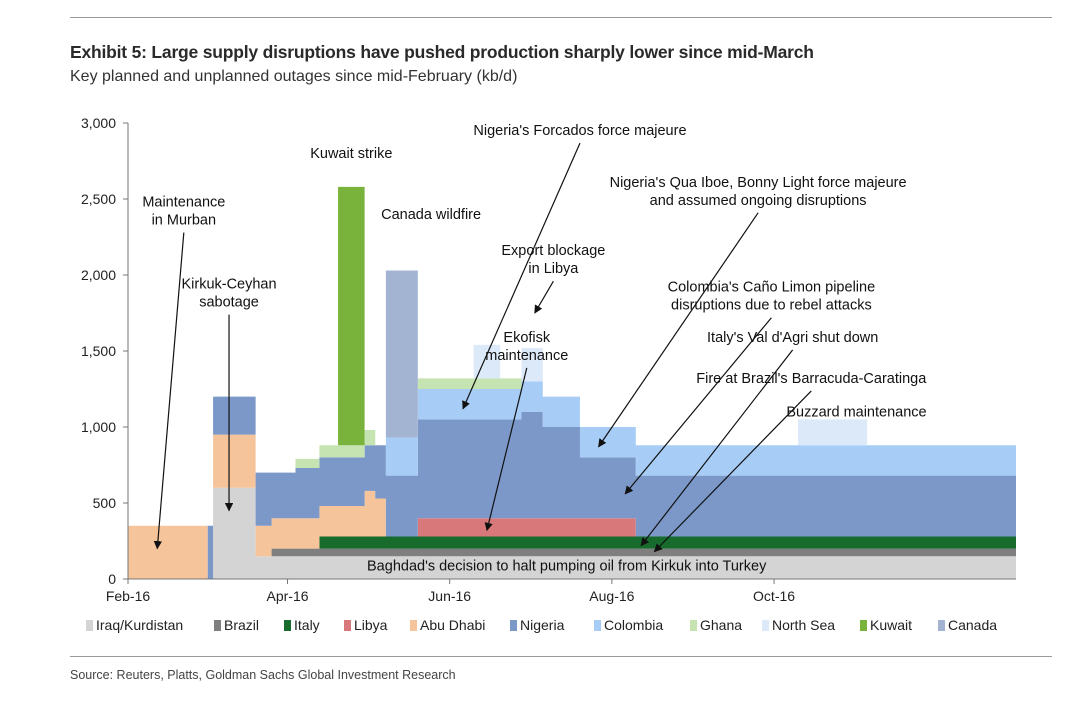 The image size is (1082, 709). I want to click on x-tick-label: Jun-16, so click(449, 596).